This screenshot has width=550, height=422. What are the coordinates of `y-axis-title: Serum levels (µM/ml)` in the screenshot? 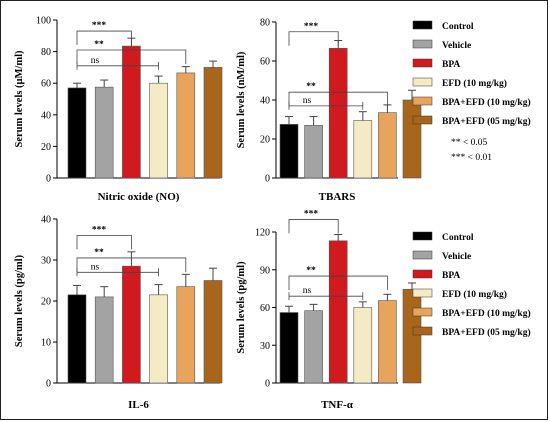 It's located at (19, 99).